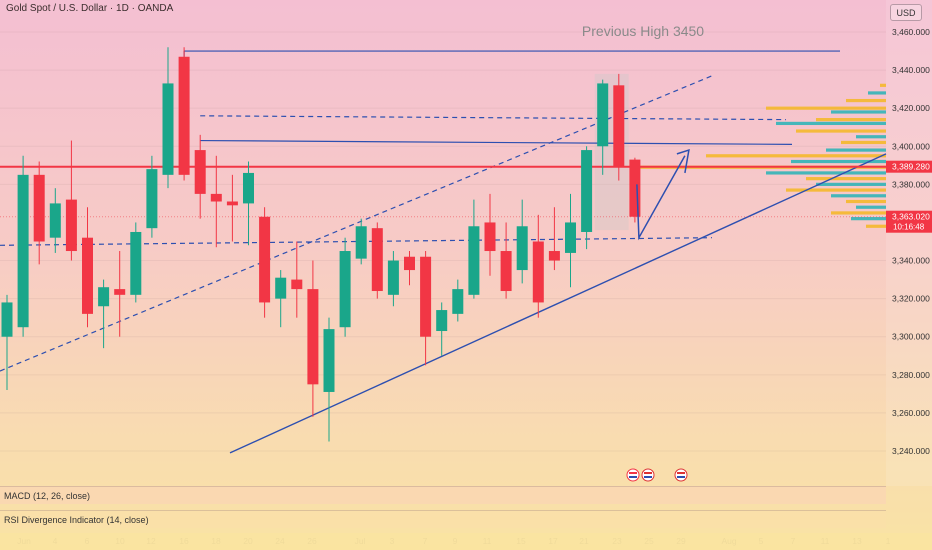 The width and height of the screenshot is (932, 550). I want to click on y-tick-label: 3,240.000, so click(911, 451).